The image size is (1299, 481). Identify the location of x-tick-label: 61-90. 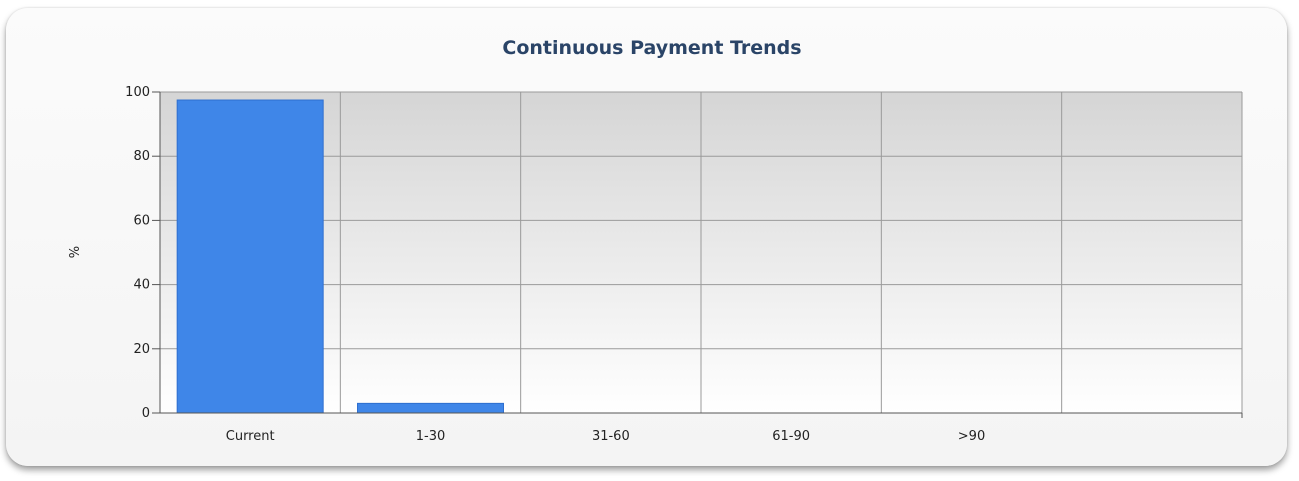
(791, 436).